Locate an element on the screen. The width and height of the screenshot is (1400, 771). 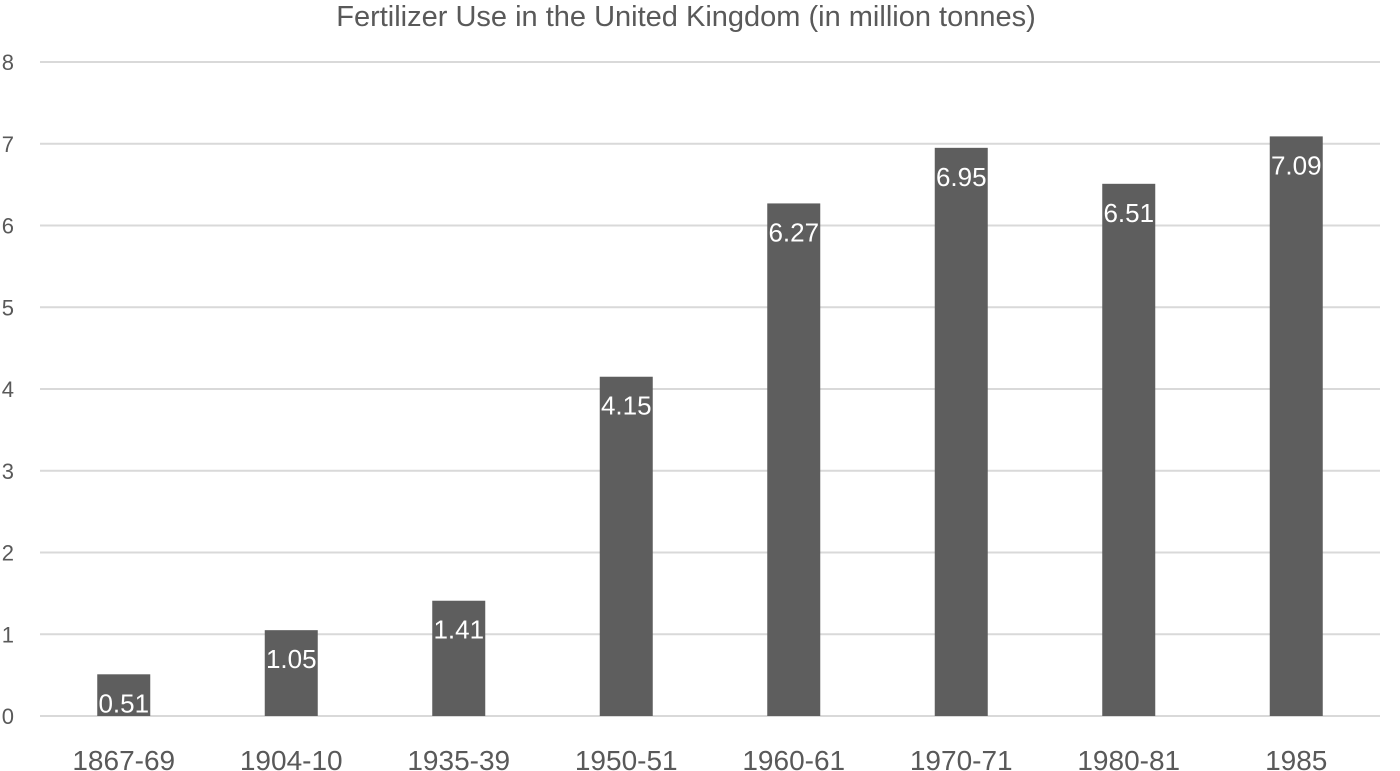
x-tick-label: 1980-81 is located at coordinates (1128, 758).